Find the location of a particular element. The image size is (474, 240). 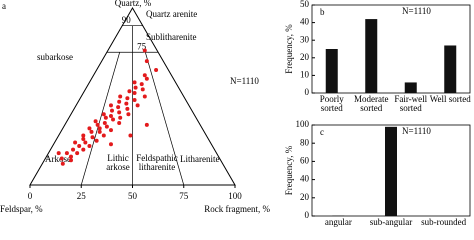

y-tick-label: 80 is located at coordinates (305, 142).